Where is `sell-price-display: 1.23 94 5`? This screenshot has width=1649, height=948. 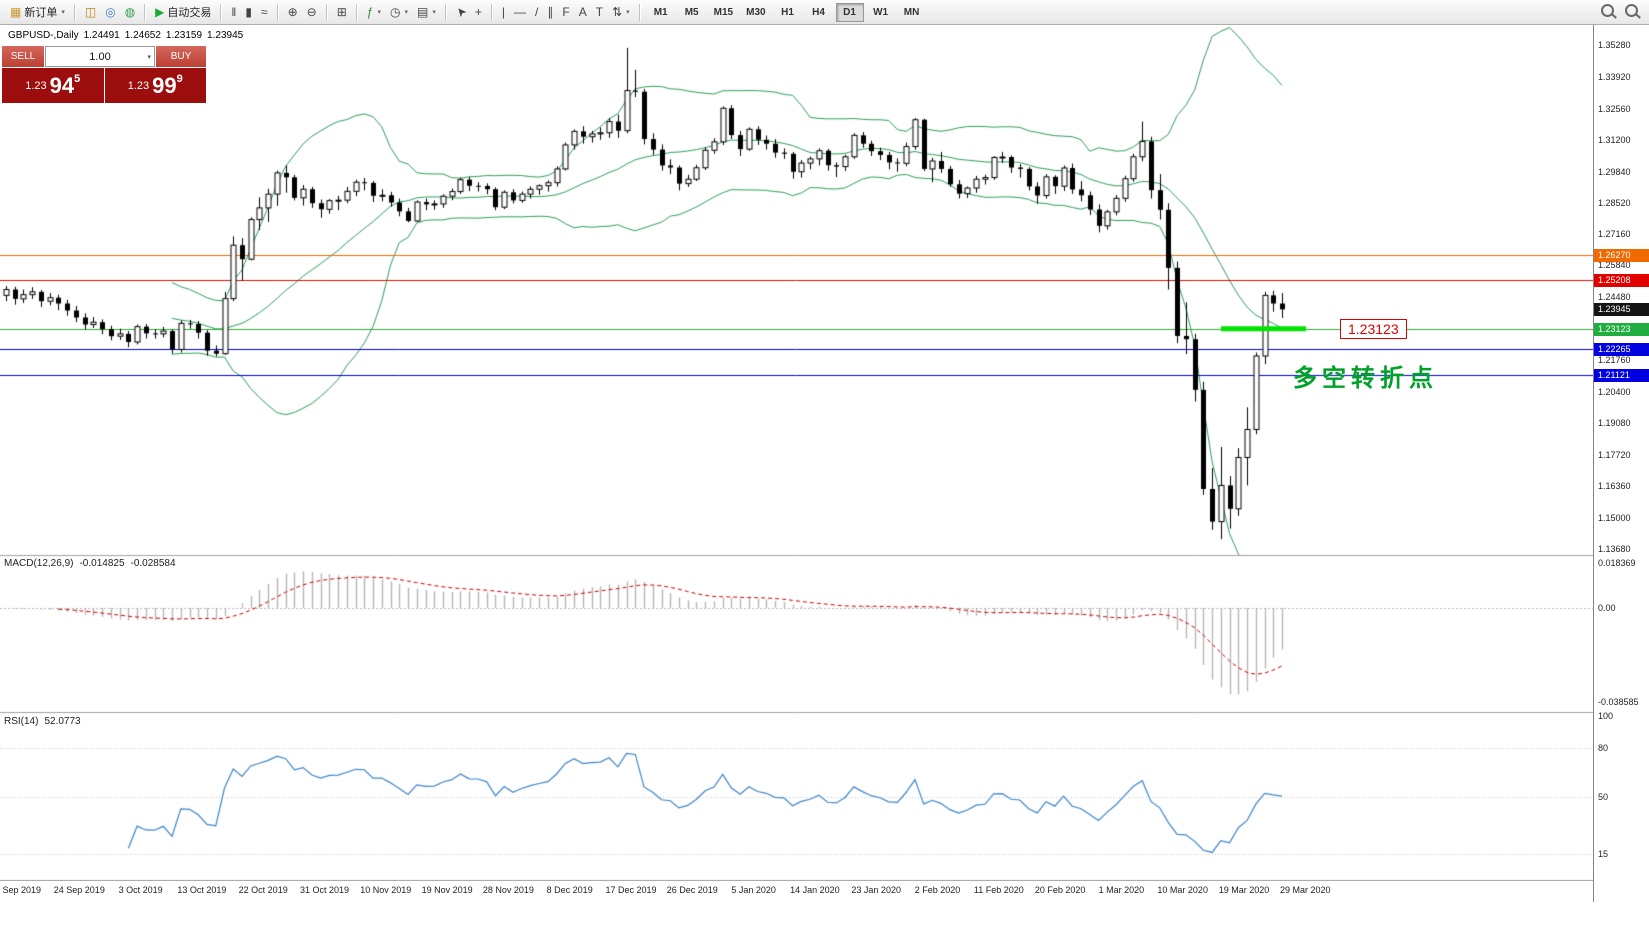 sell-price-display: 1.23 94 5 is located at coordinates (53, 85).